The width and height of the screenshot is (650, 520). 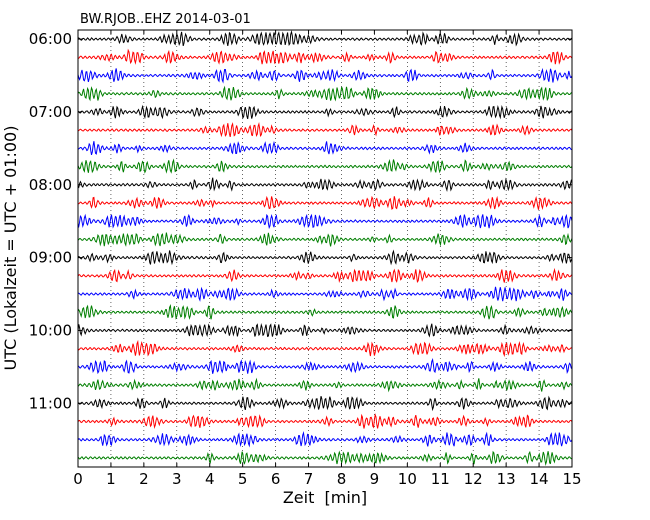 I want to click on x-tick-label-14: 14, so click(x=539, y=479).